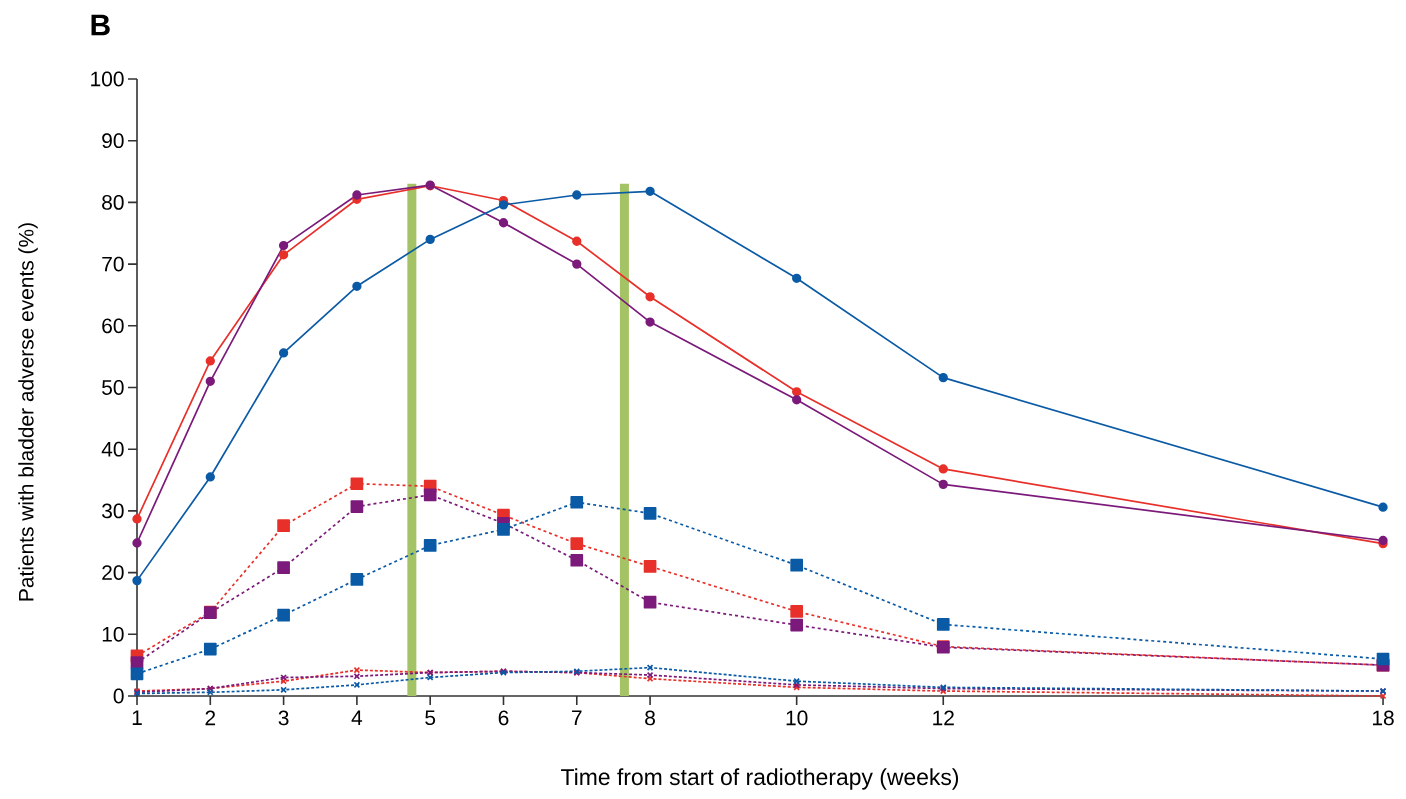  What do you see at coordinates (357, 717) in the screenshot?
I see `x-tick-label: 4` at bounding box center [357, 717].